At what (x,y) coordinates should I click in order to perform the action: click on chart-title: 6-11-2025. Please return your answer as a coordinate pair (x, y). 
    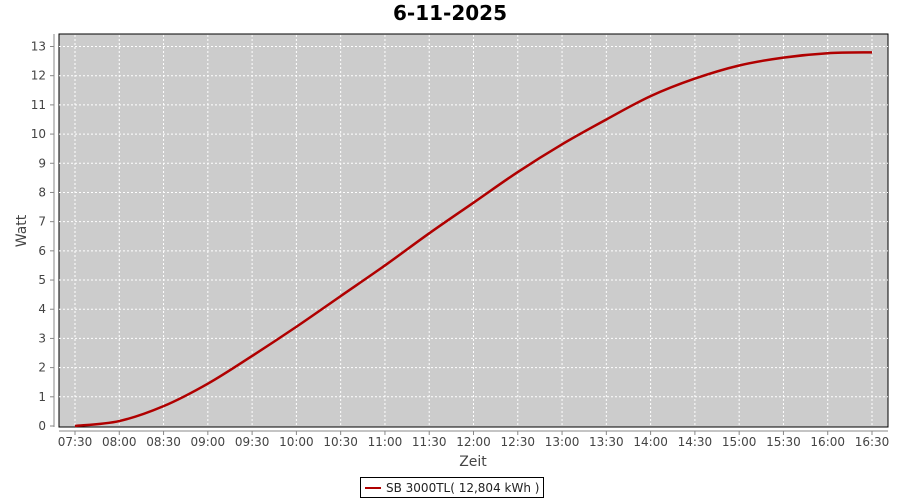
    Looking at the image, I should click on (449, 13).